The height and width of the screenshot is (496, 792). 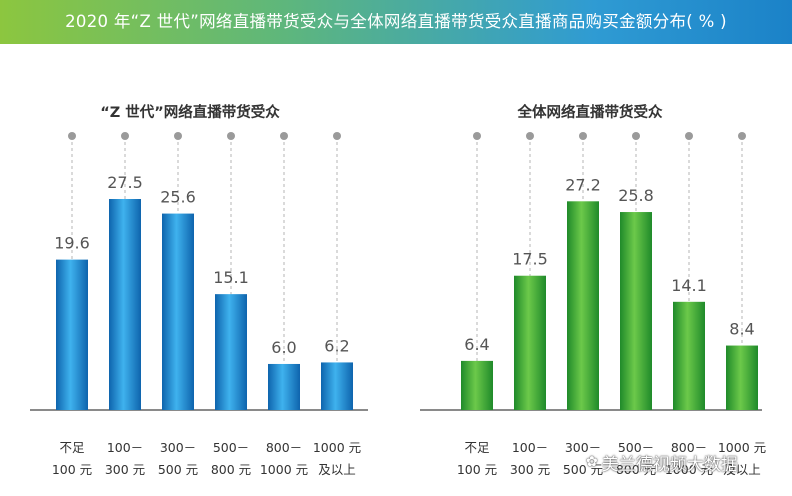 I want to click on value-label: 25.8, so click(x=636, y=195).